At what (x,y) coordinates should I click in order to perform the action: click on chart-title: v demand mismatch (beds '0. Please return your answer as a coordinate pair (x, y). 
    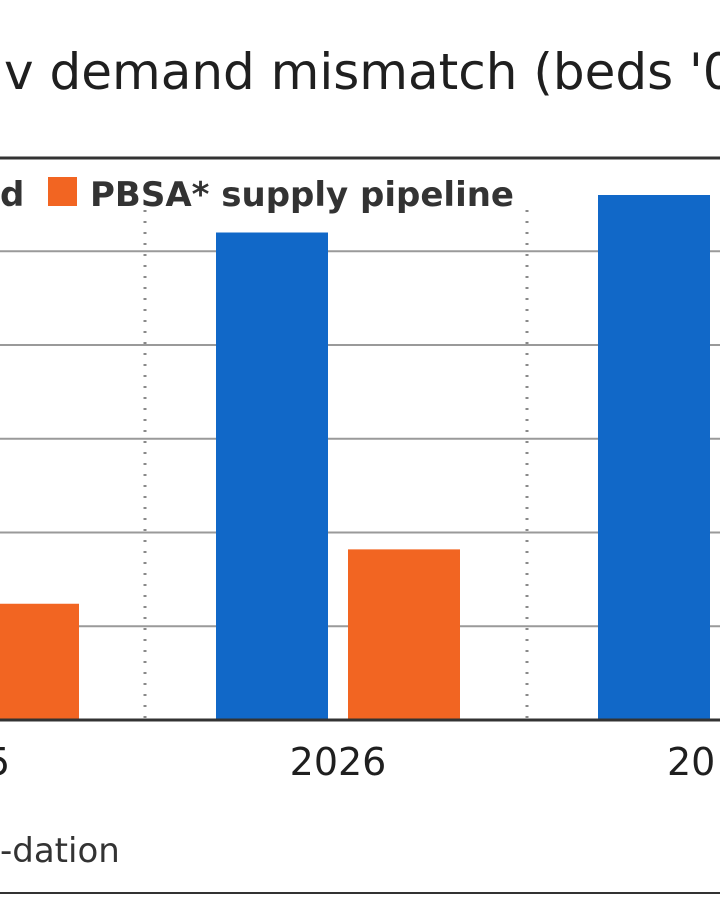
    Looking at the image, I should click on (362, 72).